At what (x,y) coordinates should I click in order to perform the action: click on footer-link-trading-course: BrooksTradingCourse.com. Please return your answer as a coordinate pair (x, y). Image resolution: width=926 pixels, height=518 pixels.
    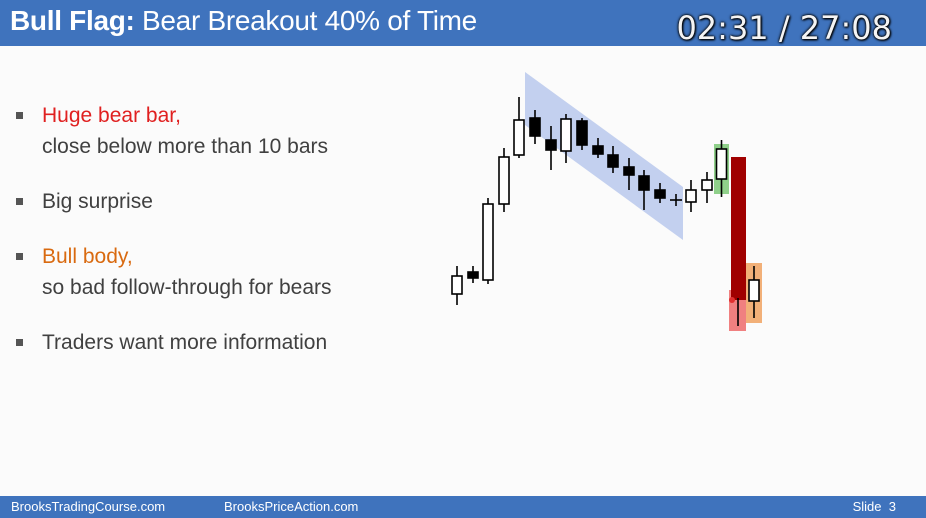
    Looking at the image, I should click on (88, 506).